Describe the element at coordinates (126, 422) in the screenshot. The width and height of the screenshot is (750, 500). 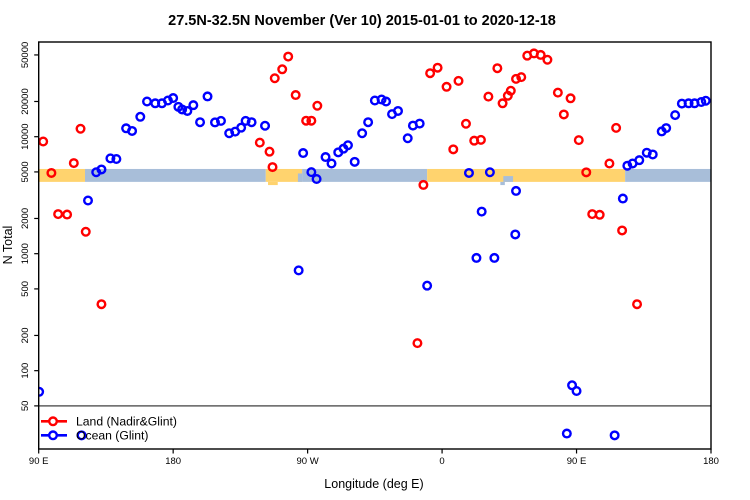
I see `legend-land-label: Land (Nadir&Glint)` at that location.